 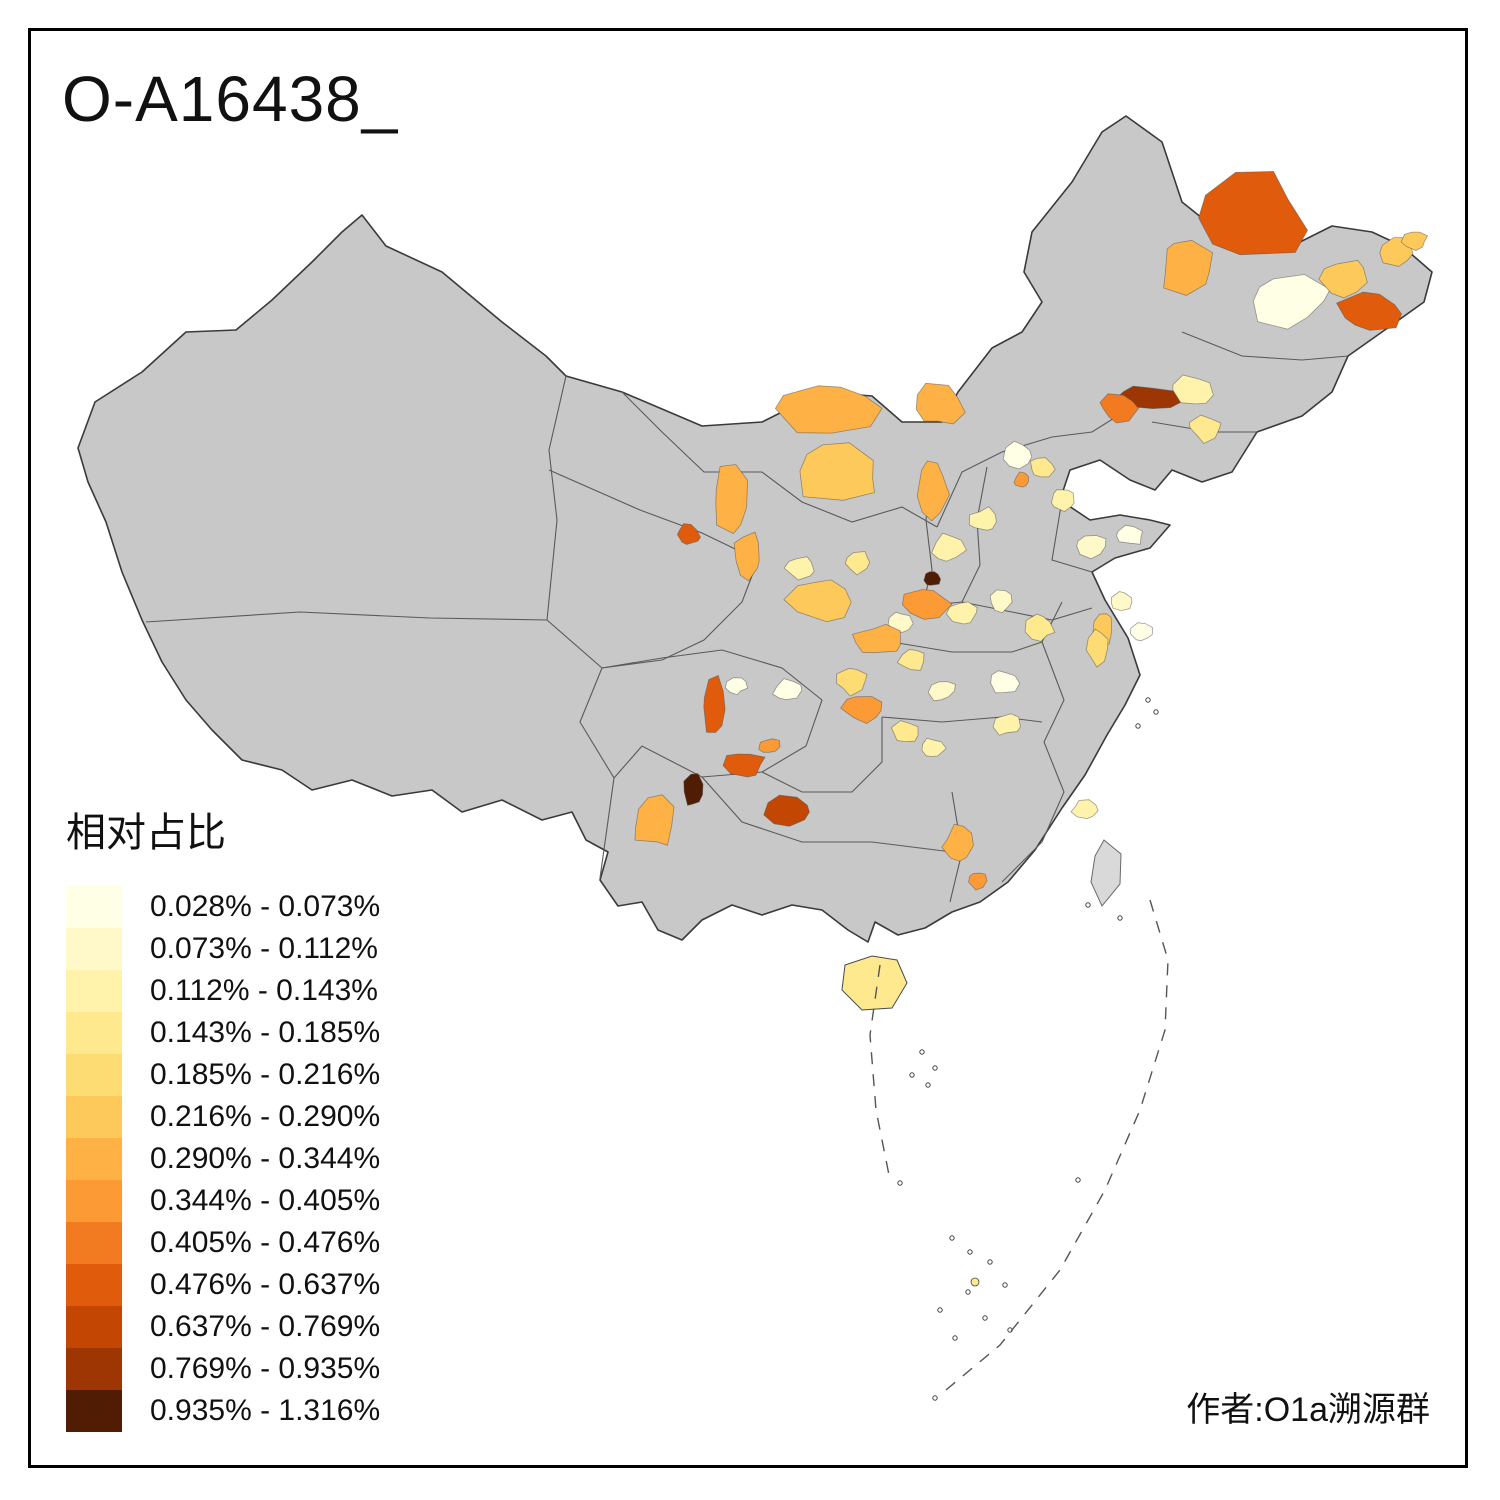 I want to click on legend-class-row: 0.290% - 0.344%, so click(x=276, y=1159).